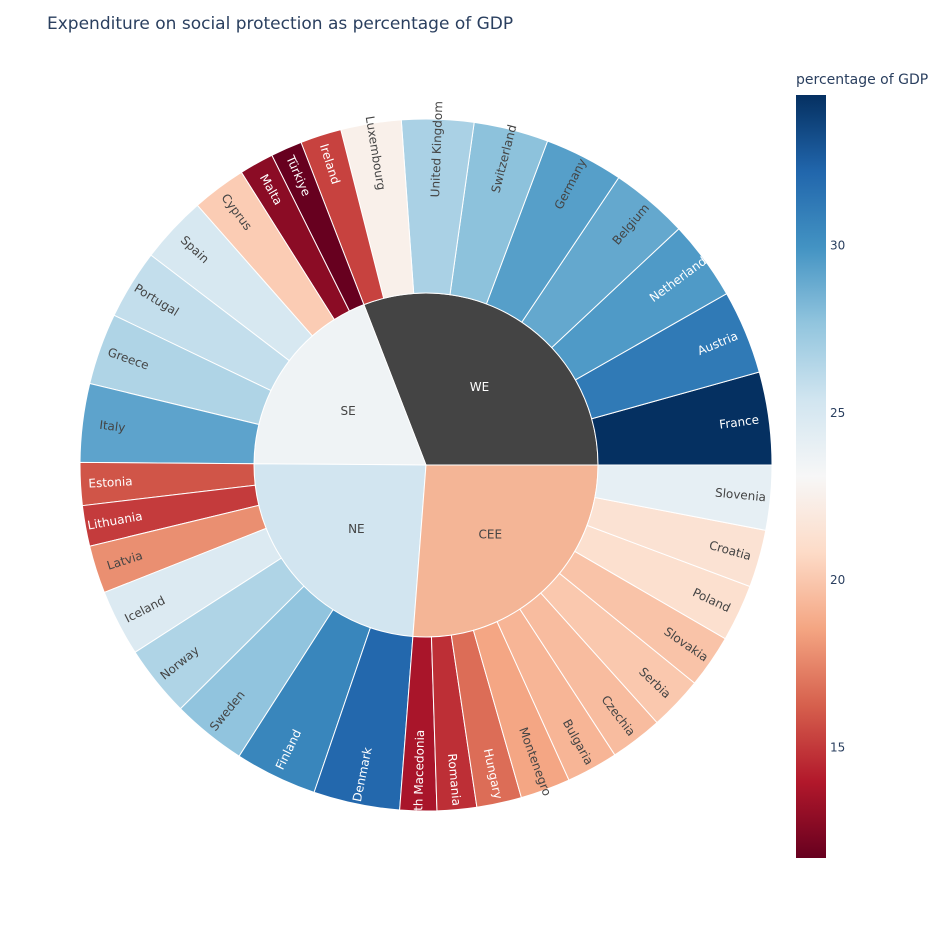 The image size is (950, 950). What do you see at coordinates (837, 580) in the screenshot?
I see `colorbar-tick-label: 20` at bounding box center [837, 580].